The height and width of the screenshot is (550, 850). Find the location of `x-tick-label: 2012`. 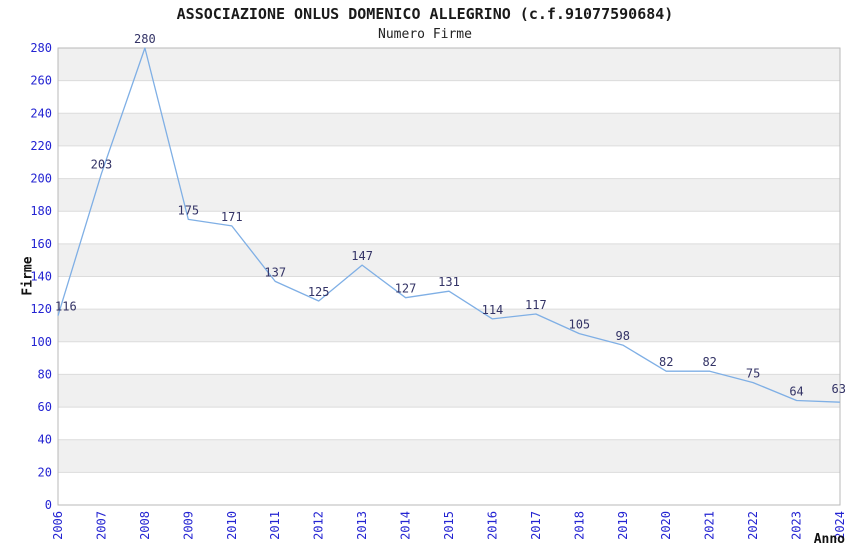

x-tick-label: 2012 is located at coordinates (319, 525).